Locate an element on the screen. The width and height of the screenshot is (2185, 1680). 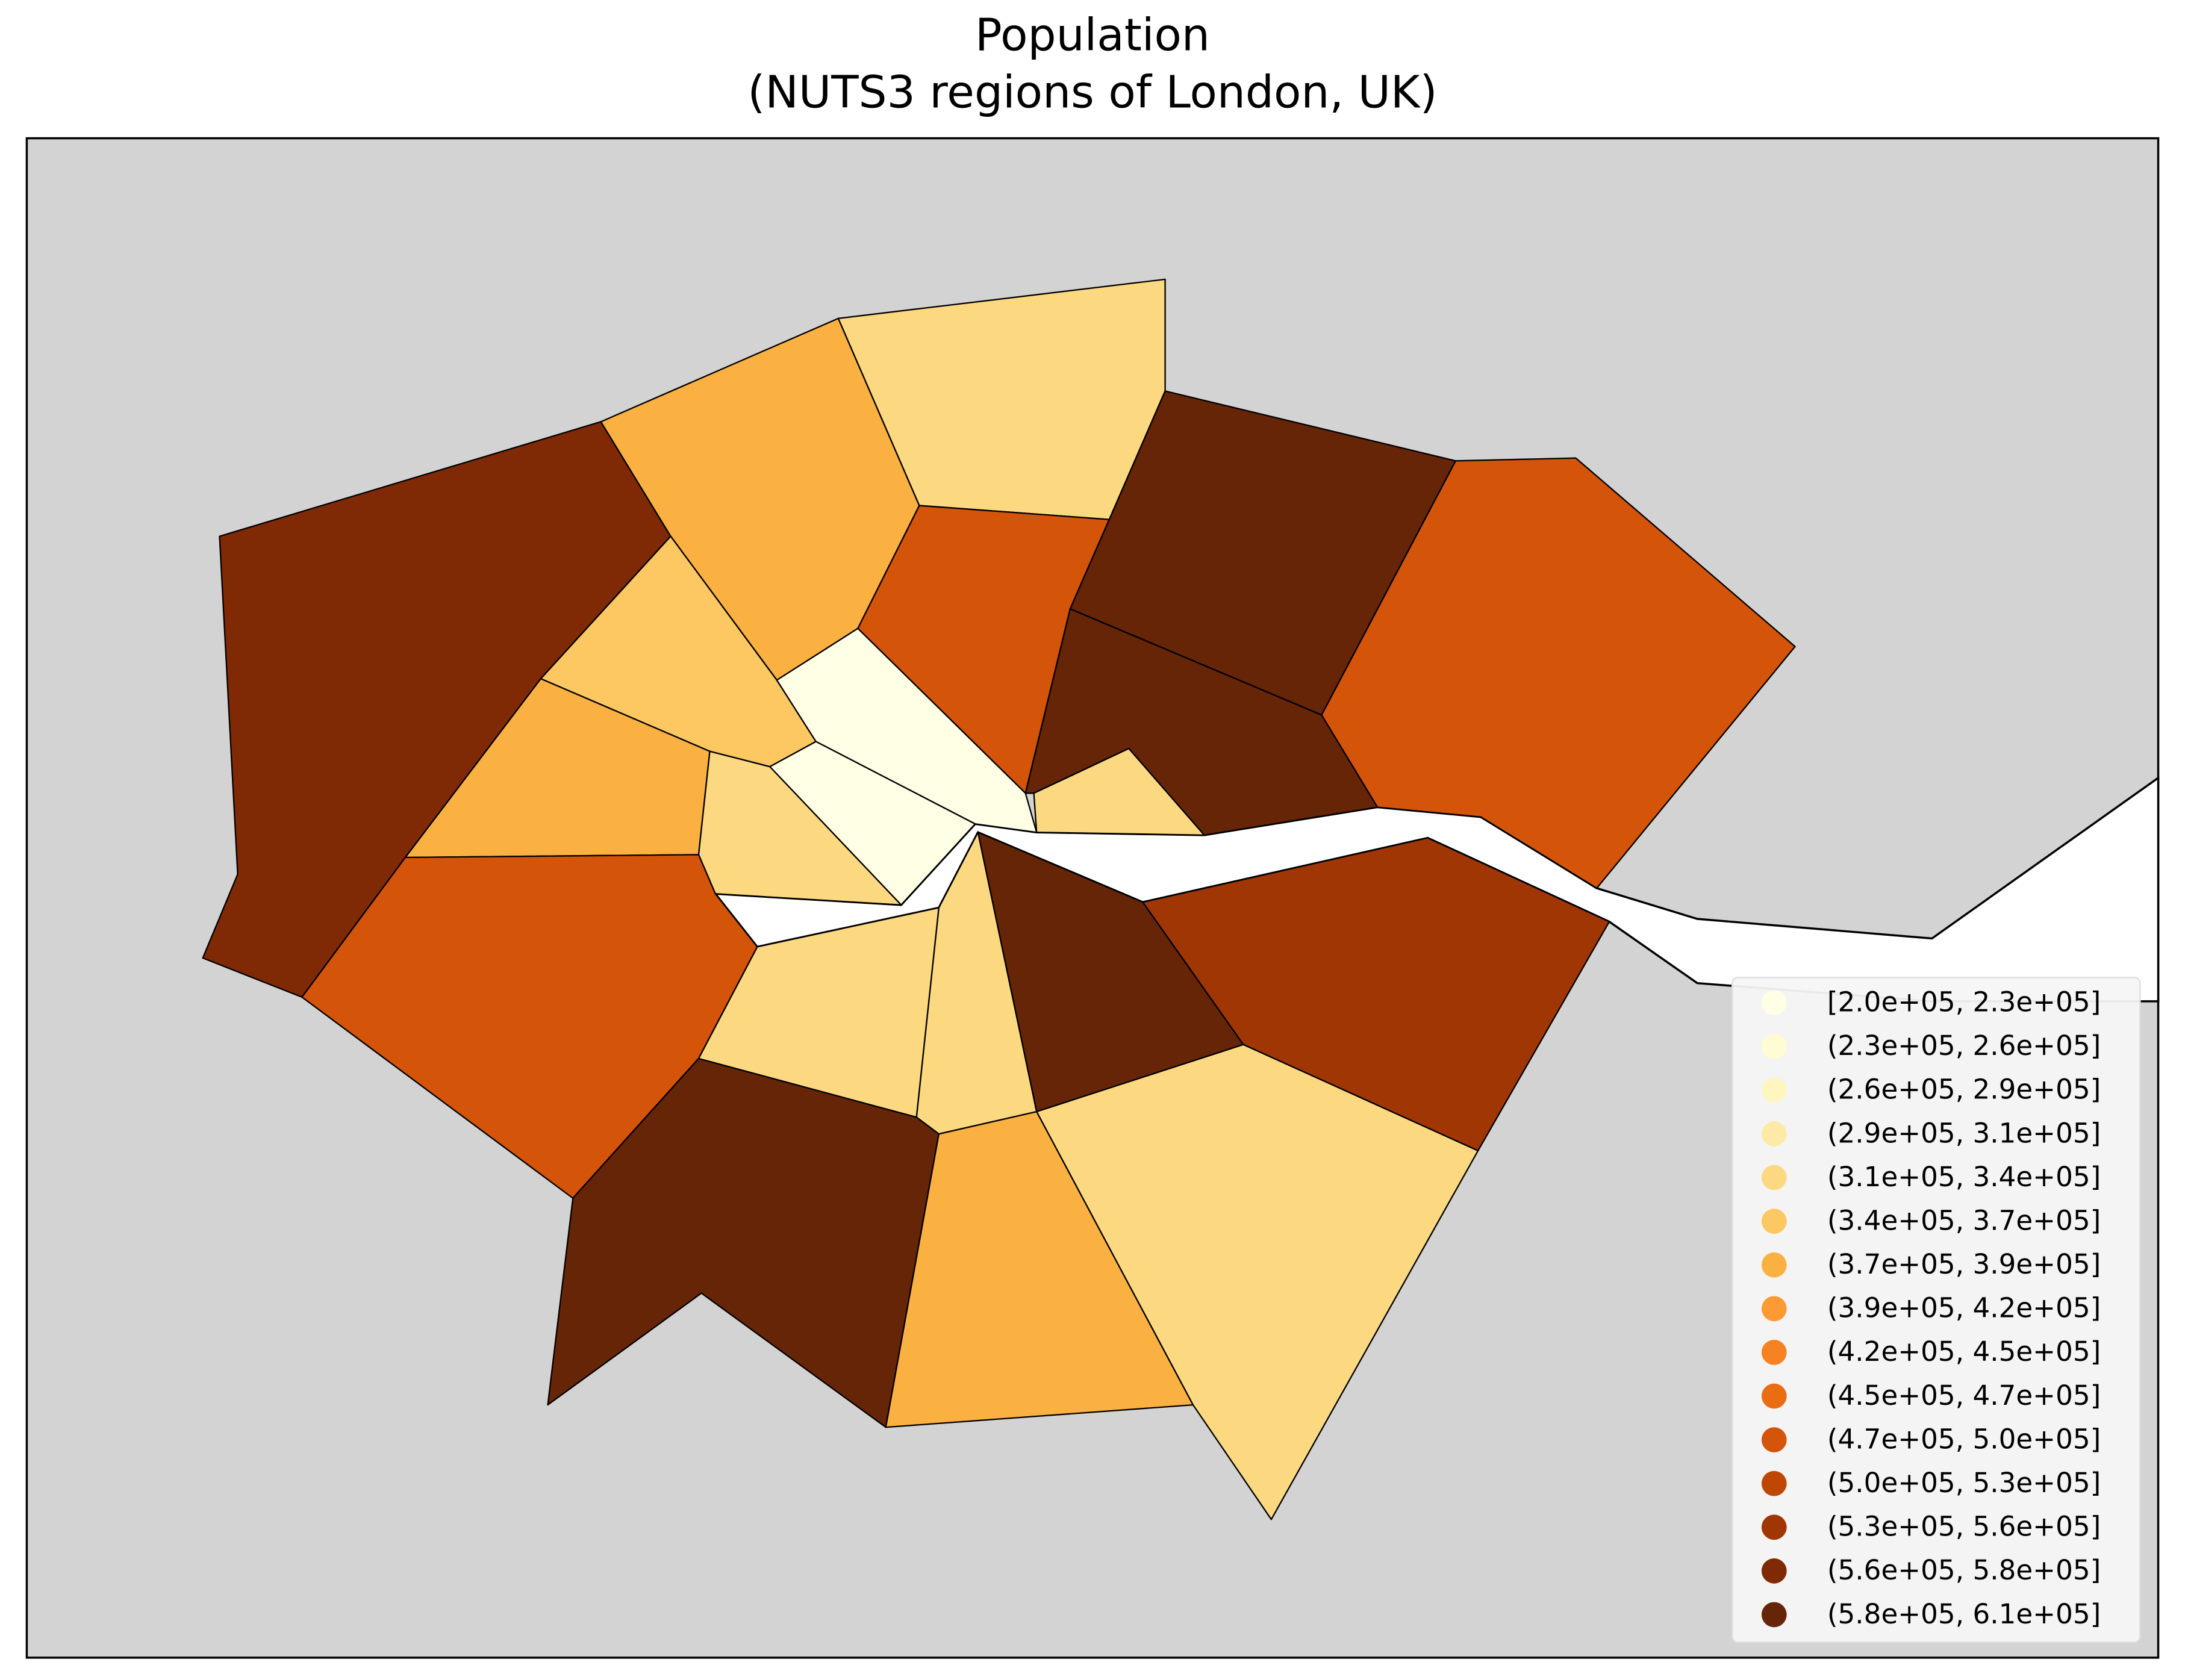
legend-label: (5.0e+05, 5.3e+05] is located at coordinates (1964, 1483).